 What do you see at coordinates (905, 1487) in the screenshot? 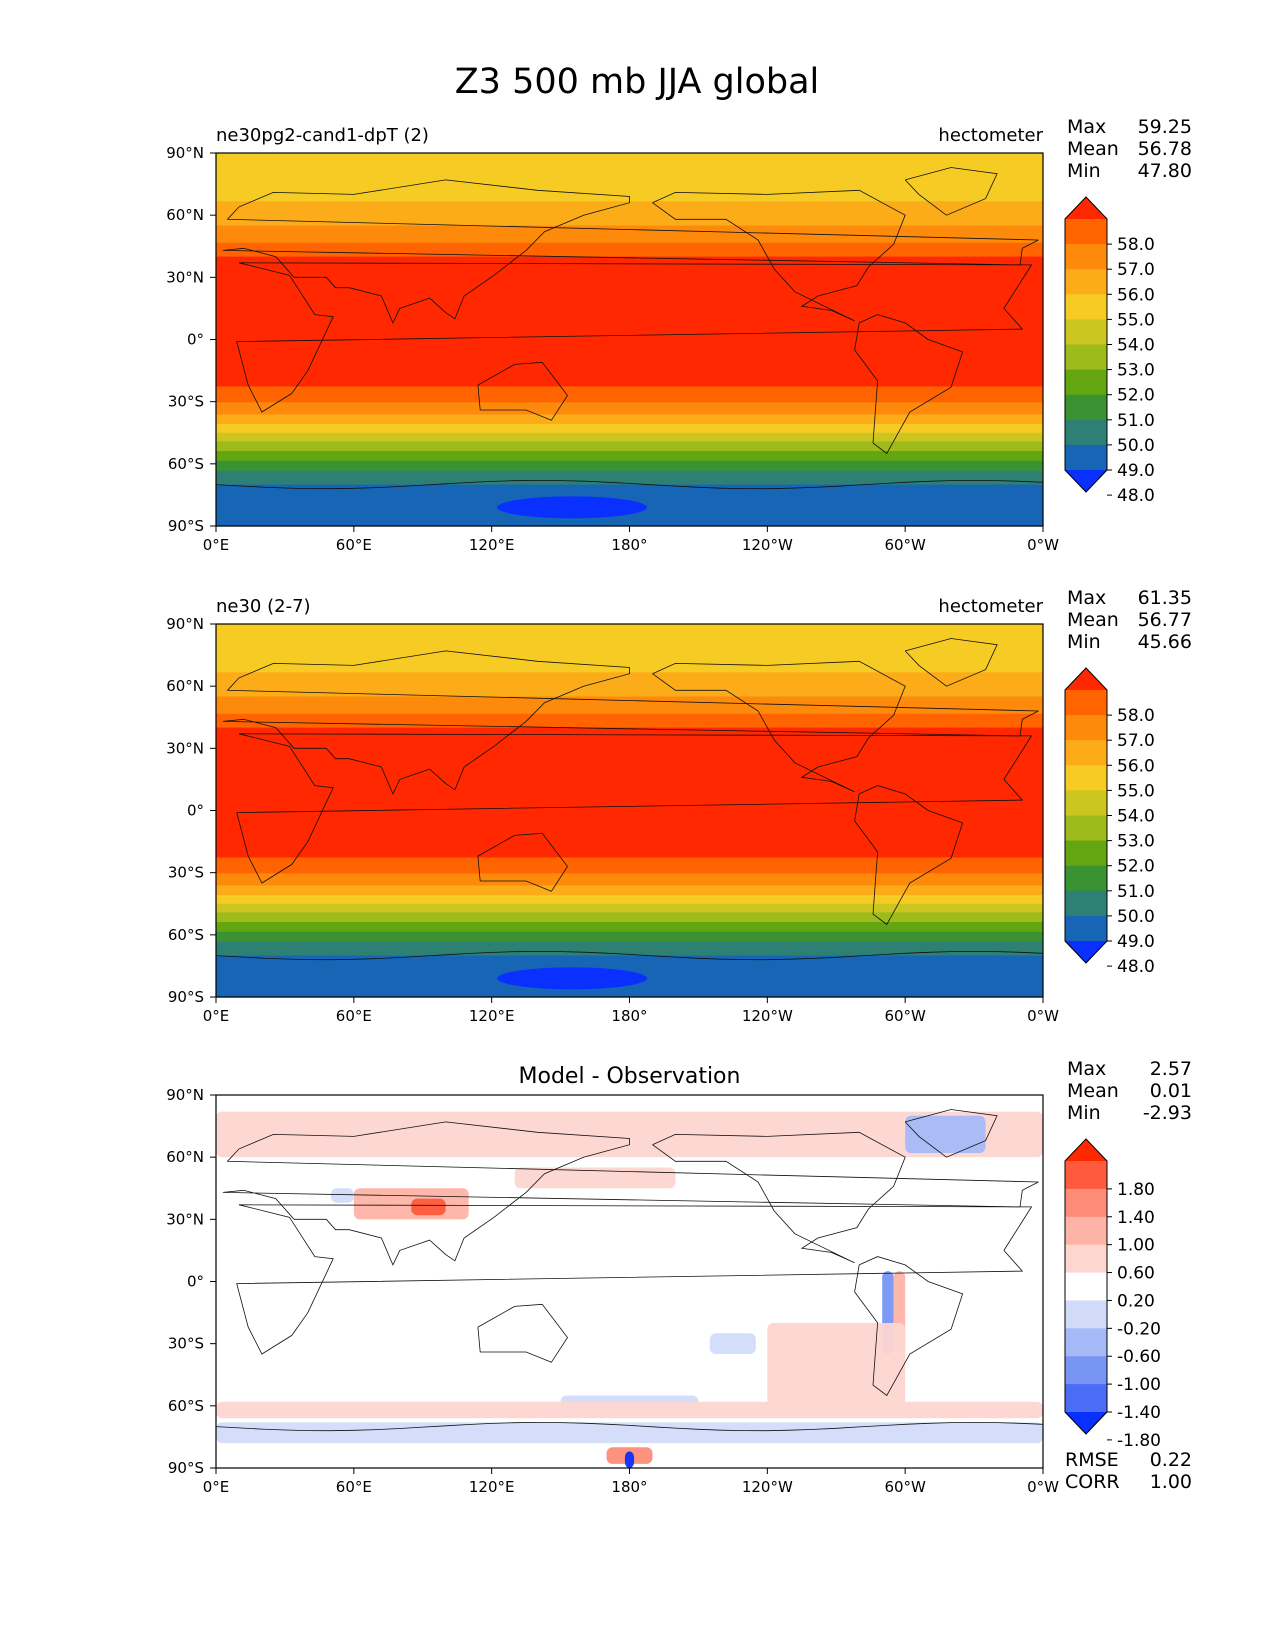
I see `lon-tick-label-2-5: 60°W` at bounding box center [905, 1487].